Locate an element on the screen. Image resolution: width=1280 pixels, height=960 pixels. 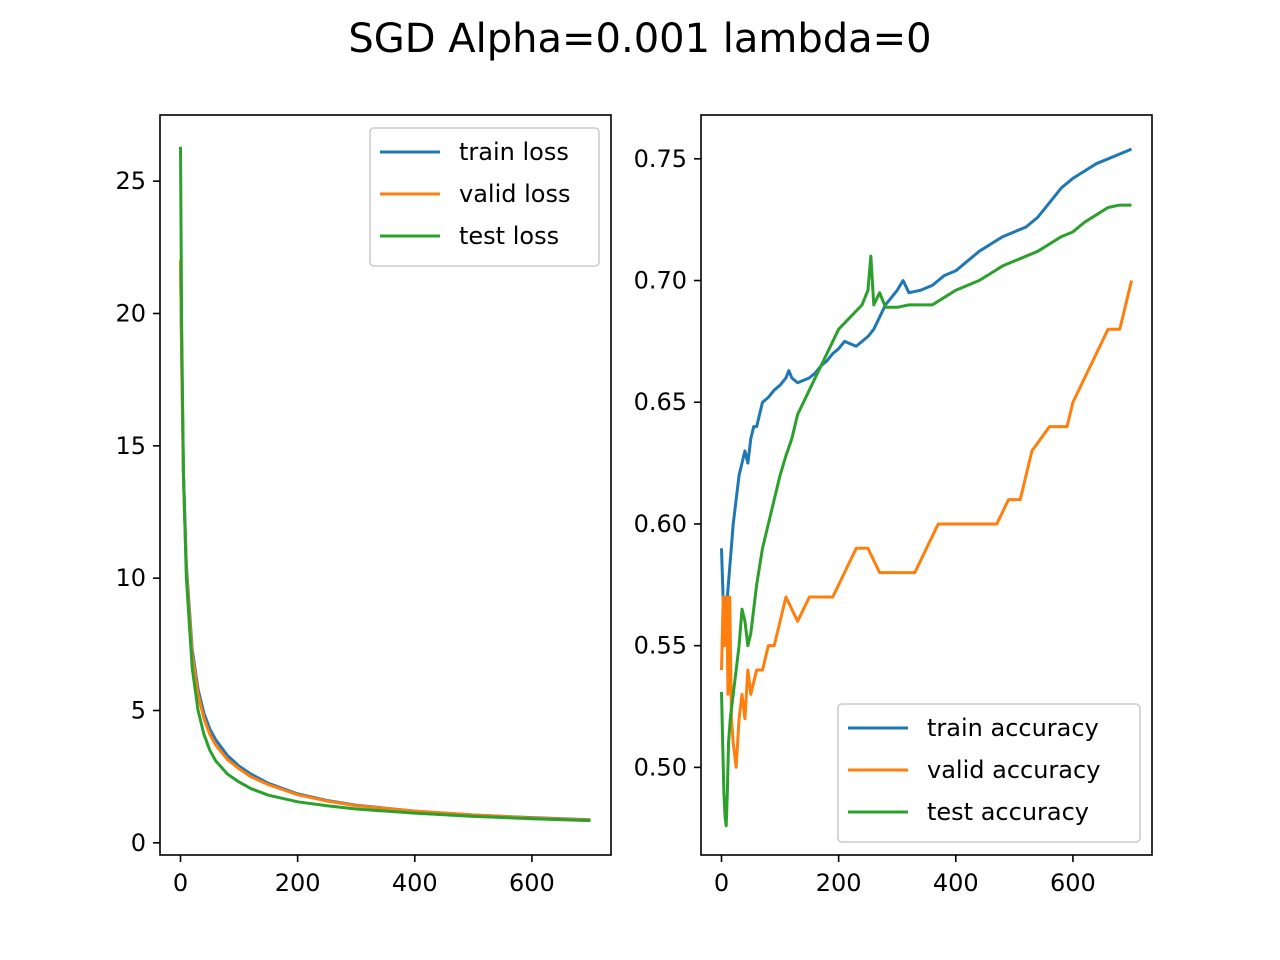
legend-label: valid accuracy is located at coordinates (1013, 770).